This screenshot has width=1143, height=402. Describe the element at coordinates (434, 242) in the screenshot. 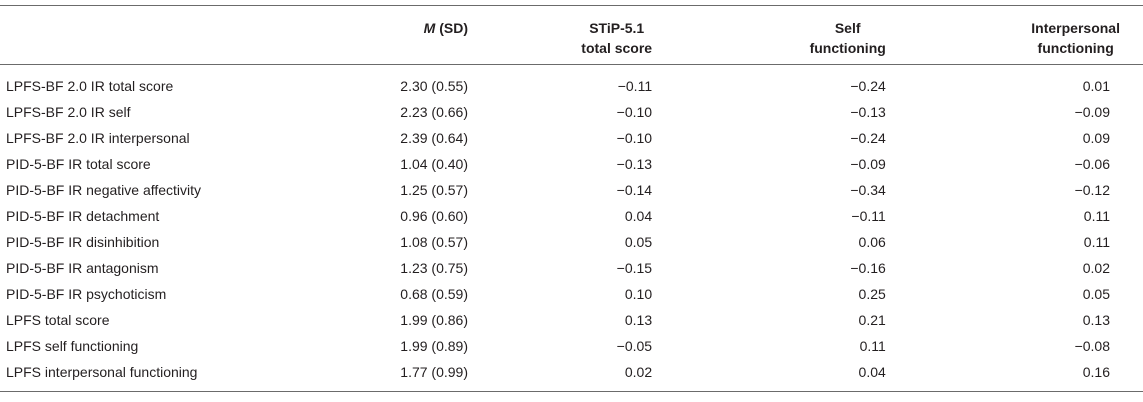

I see `row-mean-sd: 1.08 (0.57)` at that location.